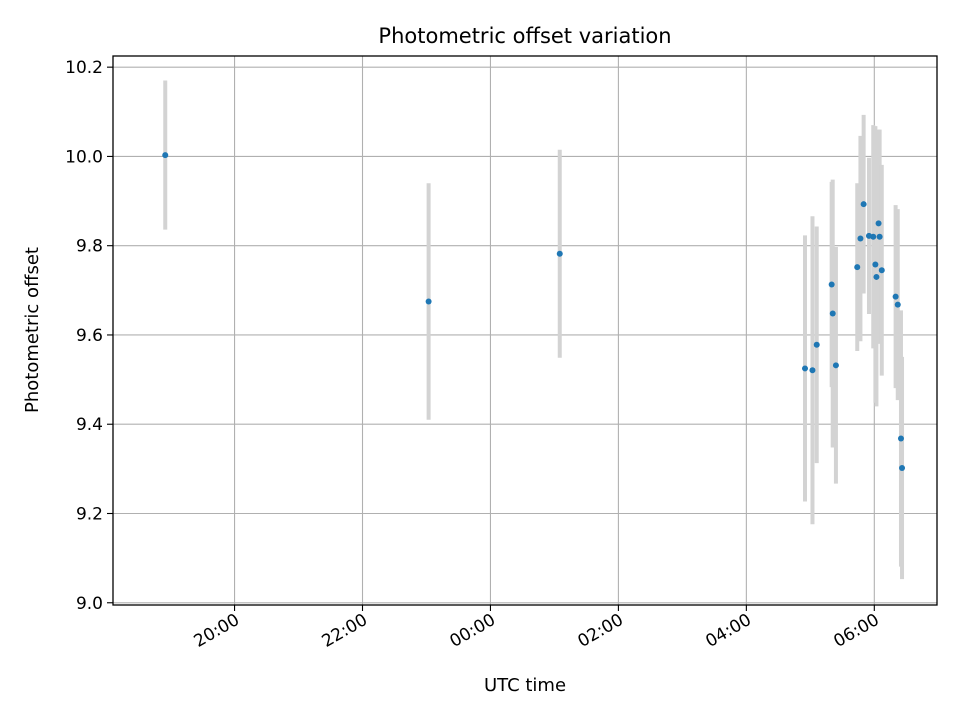 Image resolution: width=960 pixels, height=720 pixels. Describe the element at coordinates (524, 36) in the screenshot. I see `chart-title: Photometric offset variation` at that location.